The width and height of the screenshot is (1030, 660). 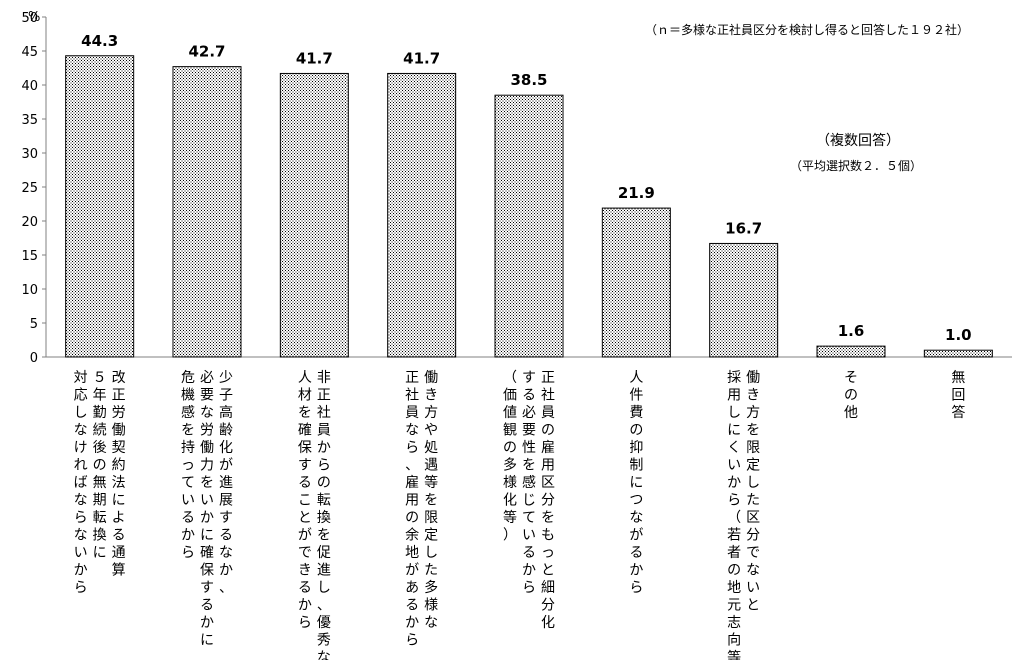 What do you see at coordinates (324, 553) in the screenshot?
I see `category-label-char: 促` at bounding box center [324, 553].